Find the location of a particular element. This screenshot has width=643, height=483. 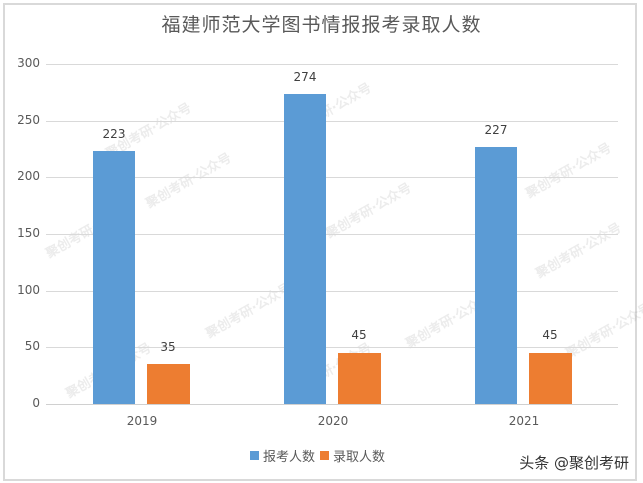

data-label-apply-2021: 227 is located at coordinates (496, 130).